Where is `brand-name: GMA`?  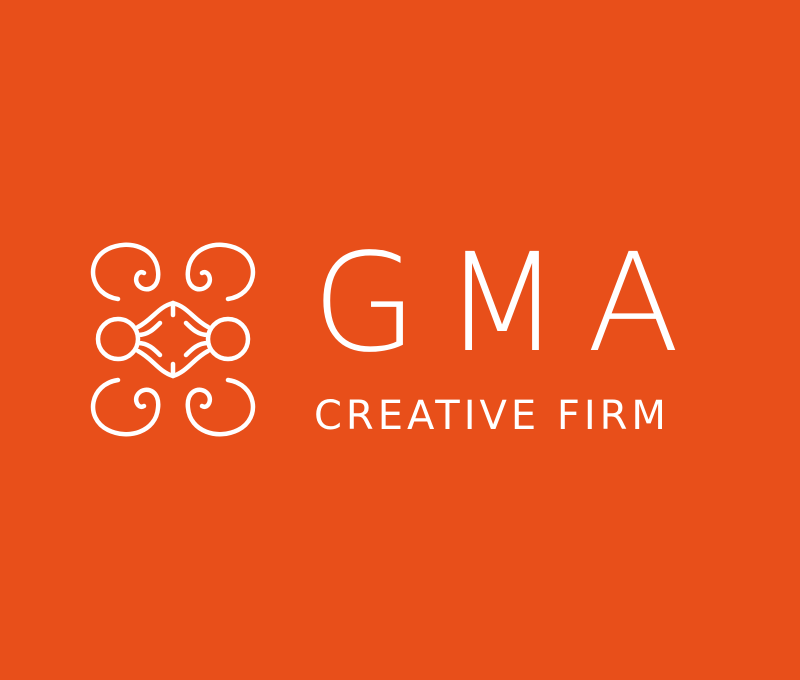
brand-name: GMA is located at coordinates (509, 304).